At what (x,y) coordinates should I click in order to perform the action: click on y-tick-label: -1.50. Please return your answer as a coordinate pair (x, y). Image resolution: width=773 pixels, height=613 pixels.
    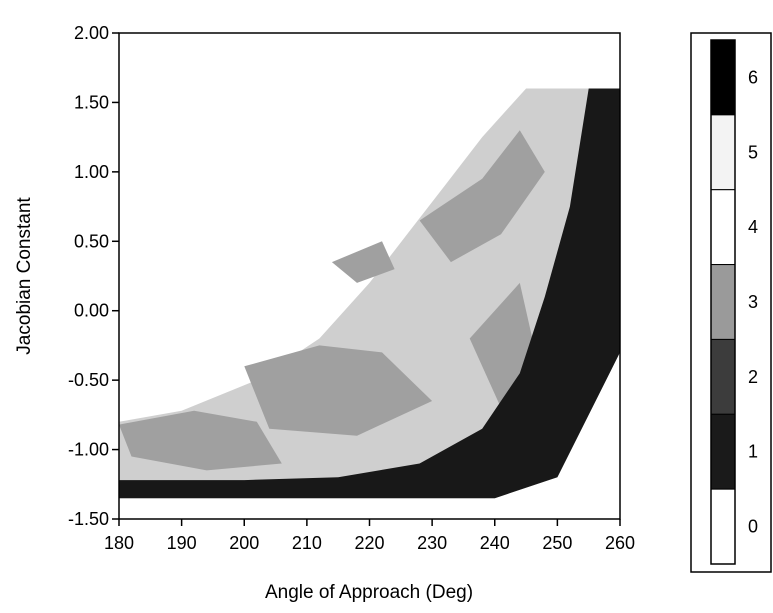
    Looking at the image, I should click on (88, 519).